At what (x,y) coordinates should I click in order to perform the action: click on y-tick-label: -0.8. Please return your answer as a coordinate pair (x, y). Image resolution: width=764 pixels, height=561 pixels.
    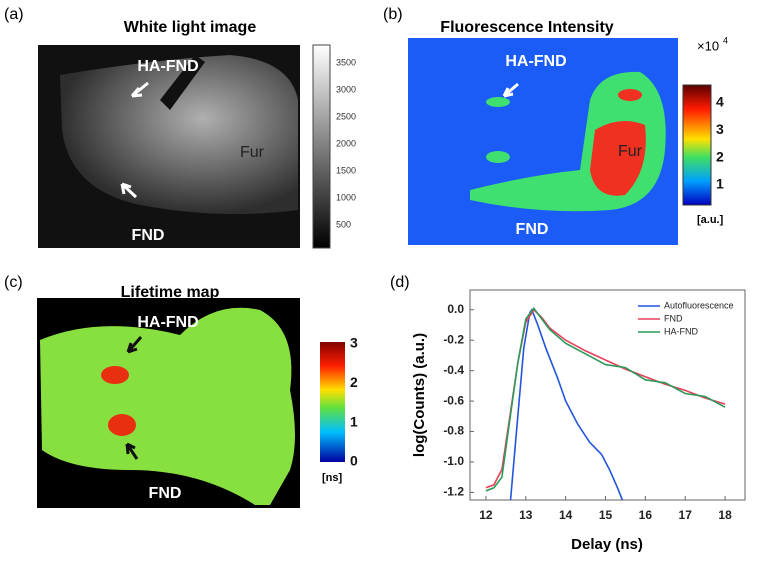
    Looking at the image, I should click on (453, 431).